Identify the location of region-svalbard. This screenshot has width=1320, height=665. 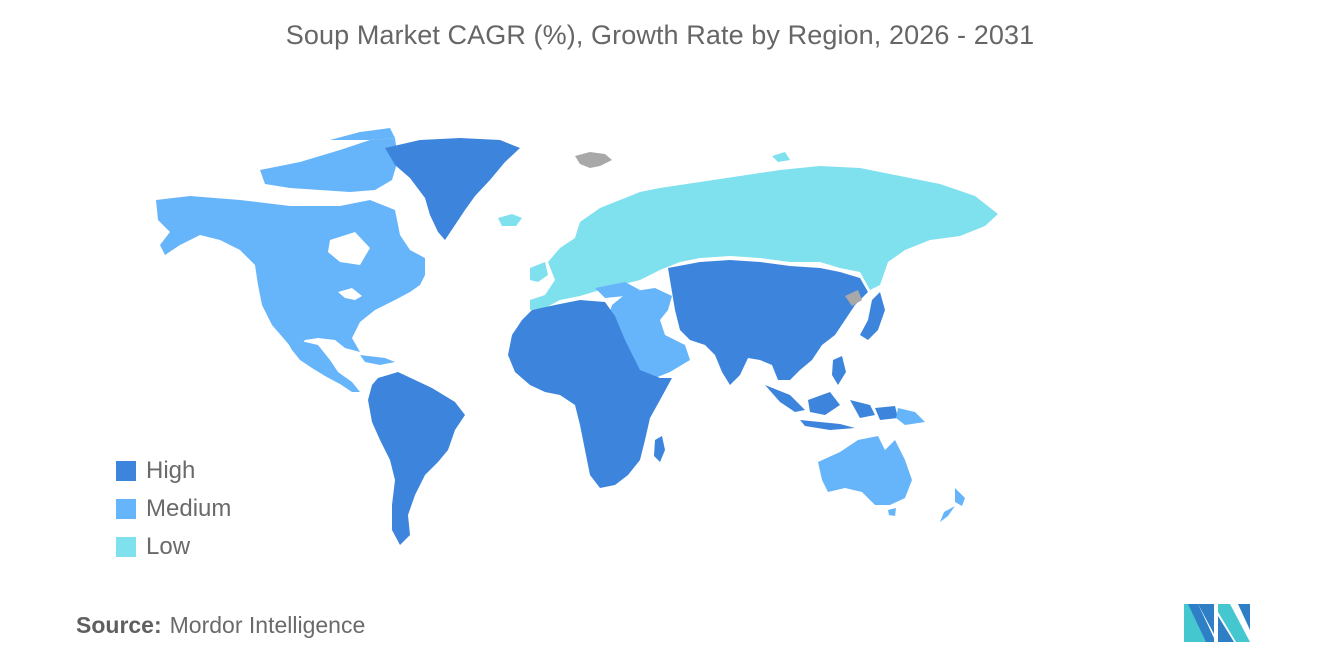
(593, 160).